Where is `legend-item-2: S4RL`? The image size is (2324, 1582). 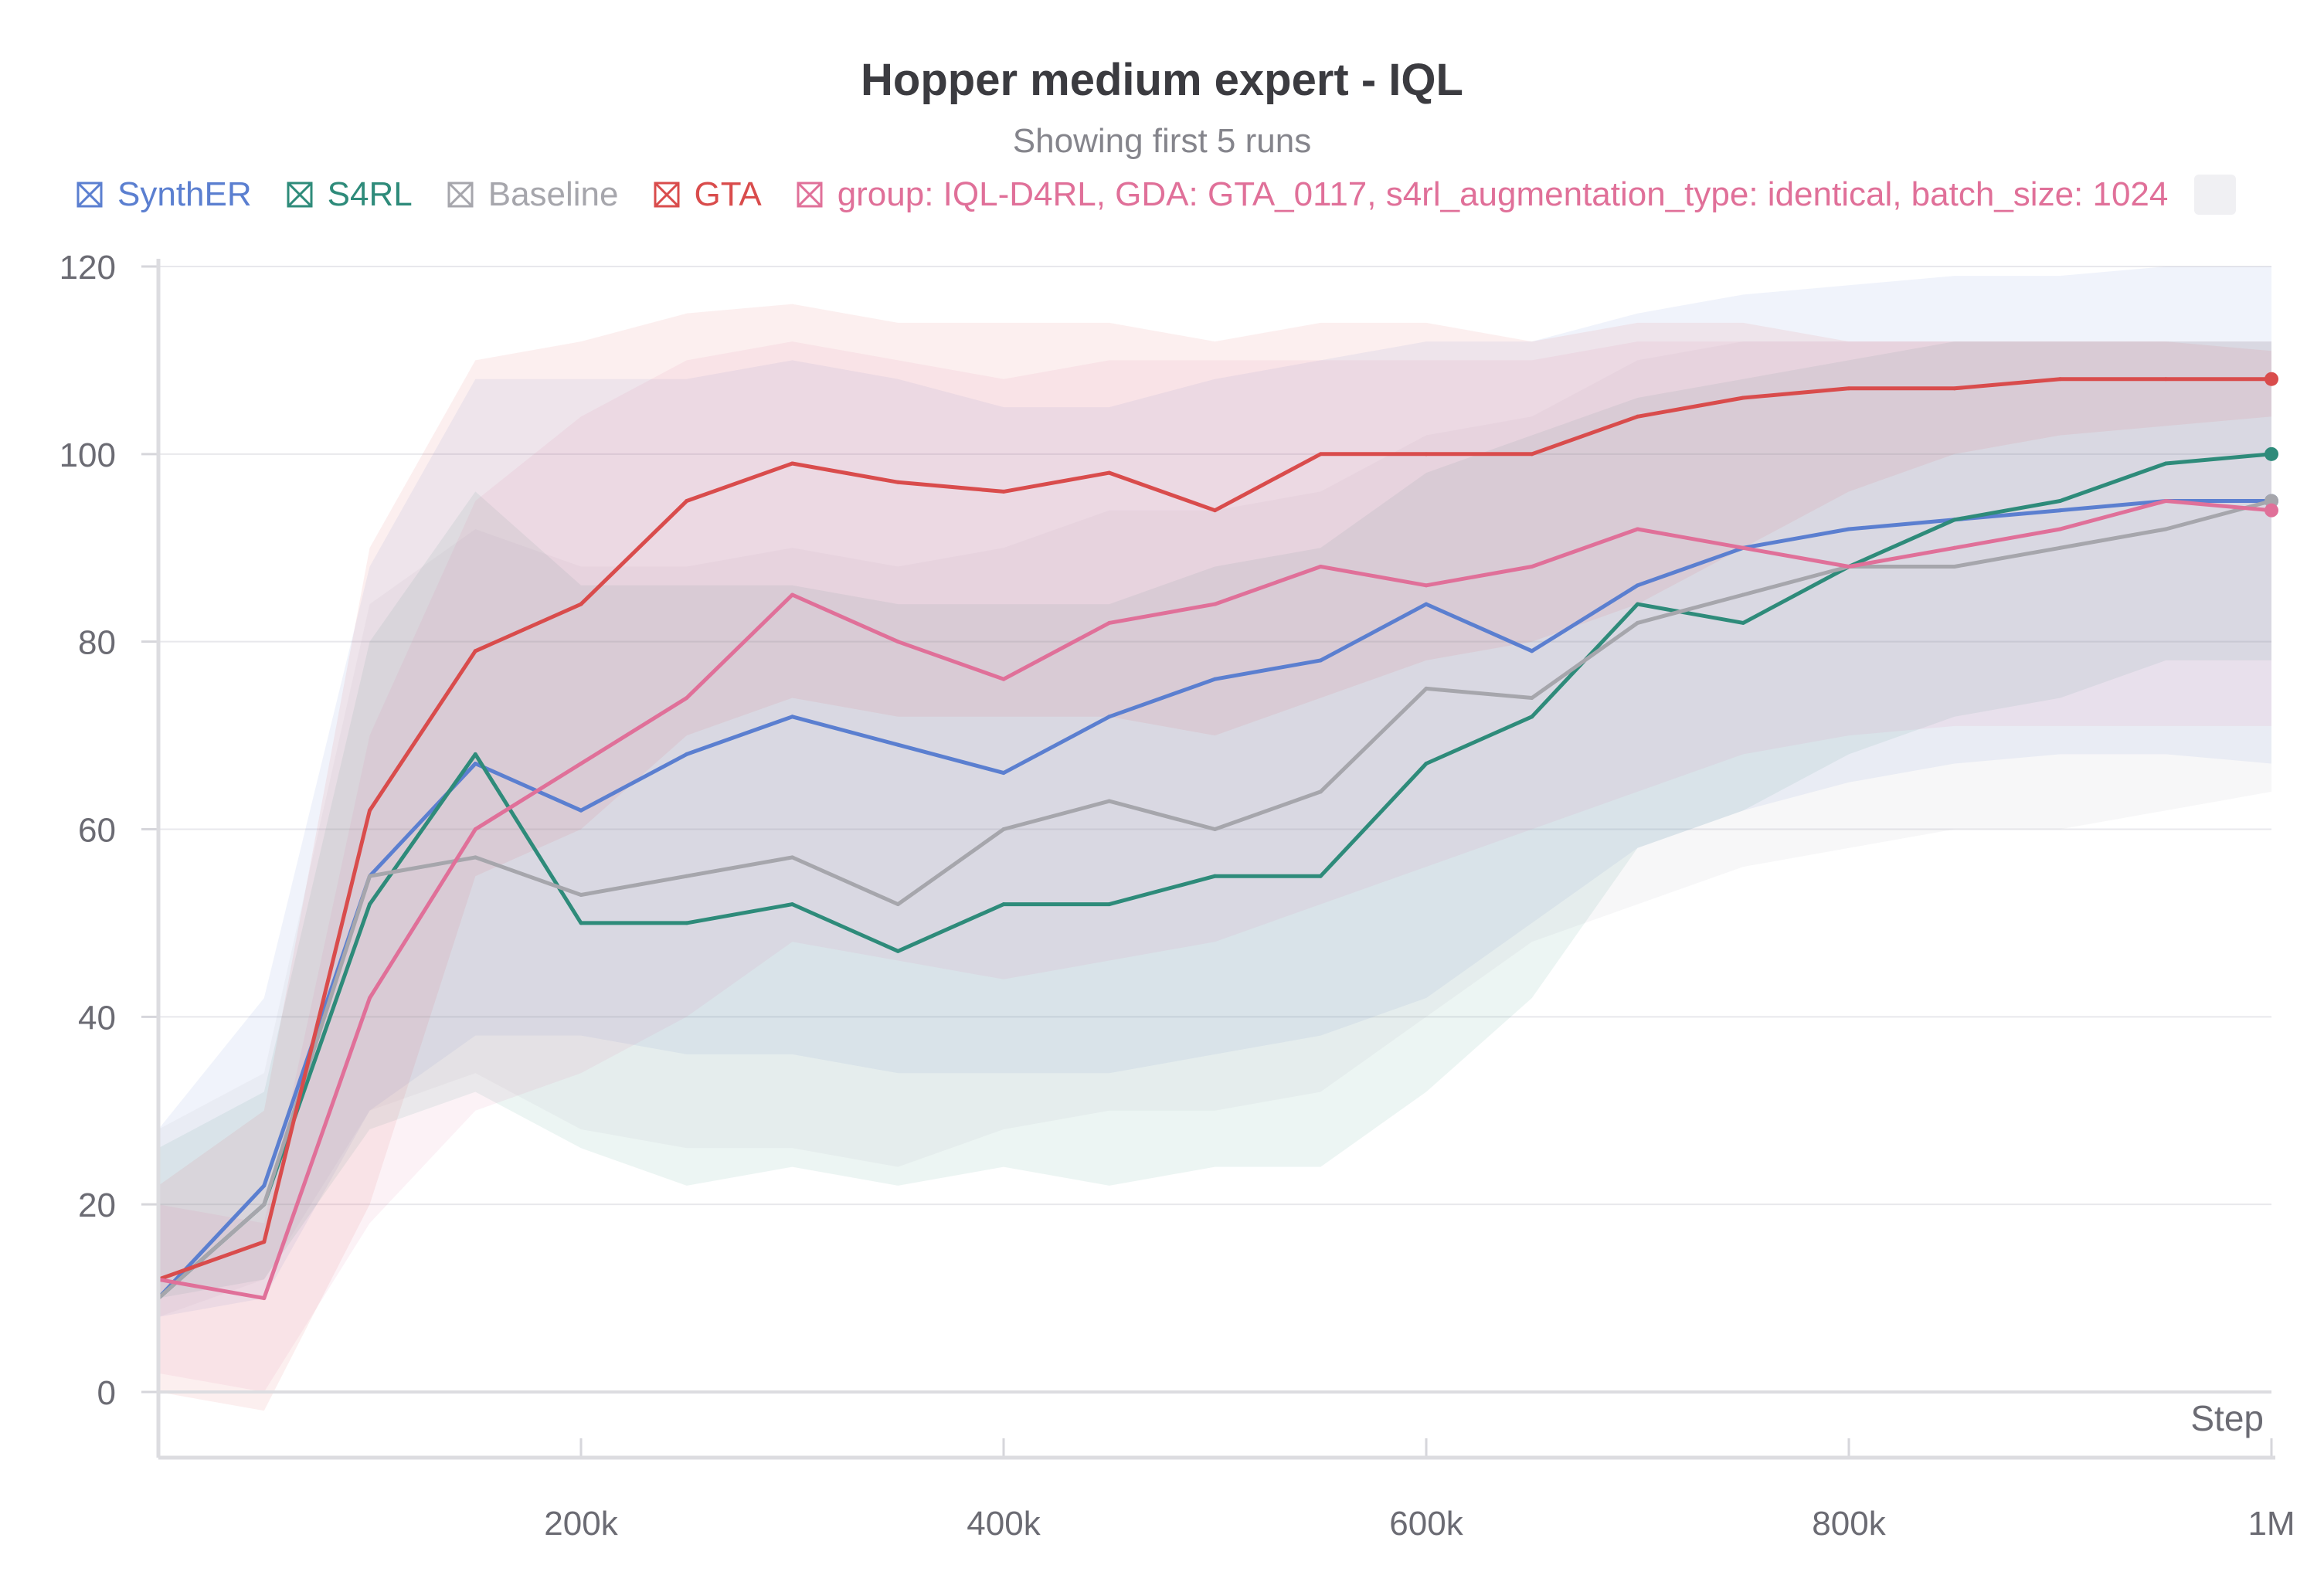 legend-item-2: S4RL is located at coordinates (349, 195).